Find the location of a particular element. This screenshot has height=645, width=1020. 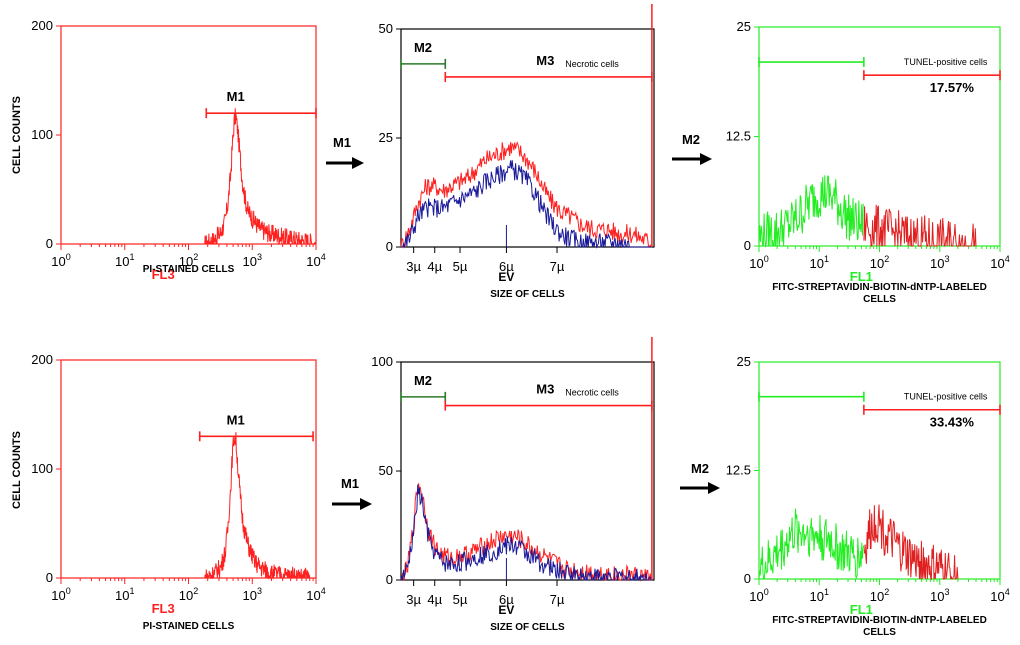

y-axis-label-row1: CELL COUNTS is located at coordinates (17, 135).